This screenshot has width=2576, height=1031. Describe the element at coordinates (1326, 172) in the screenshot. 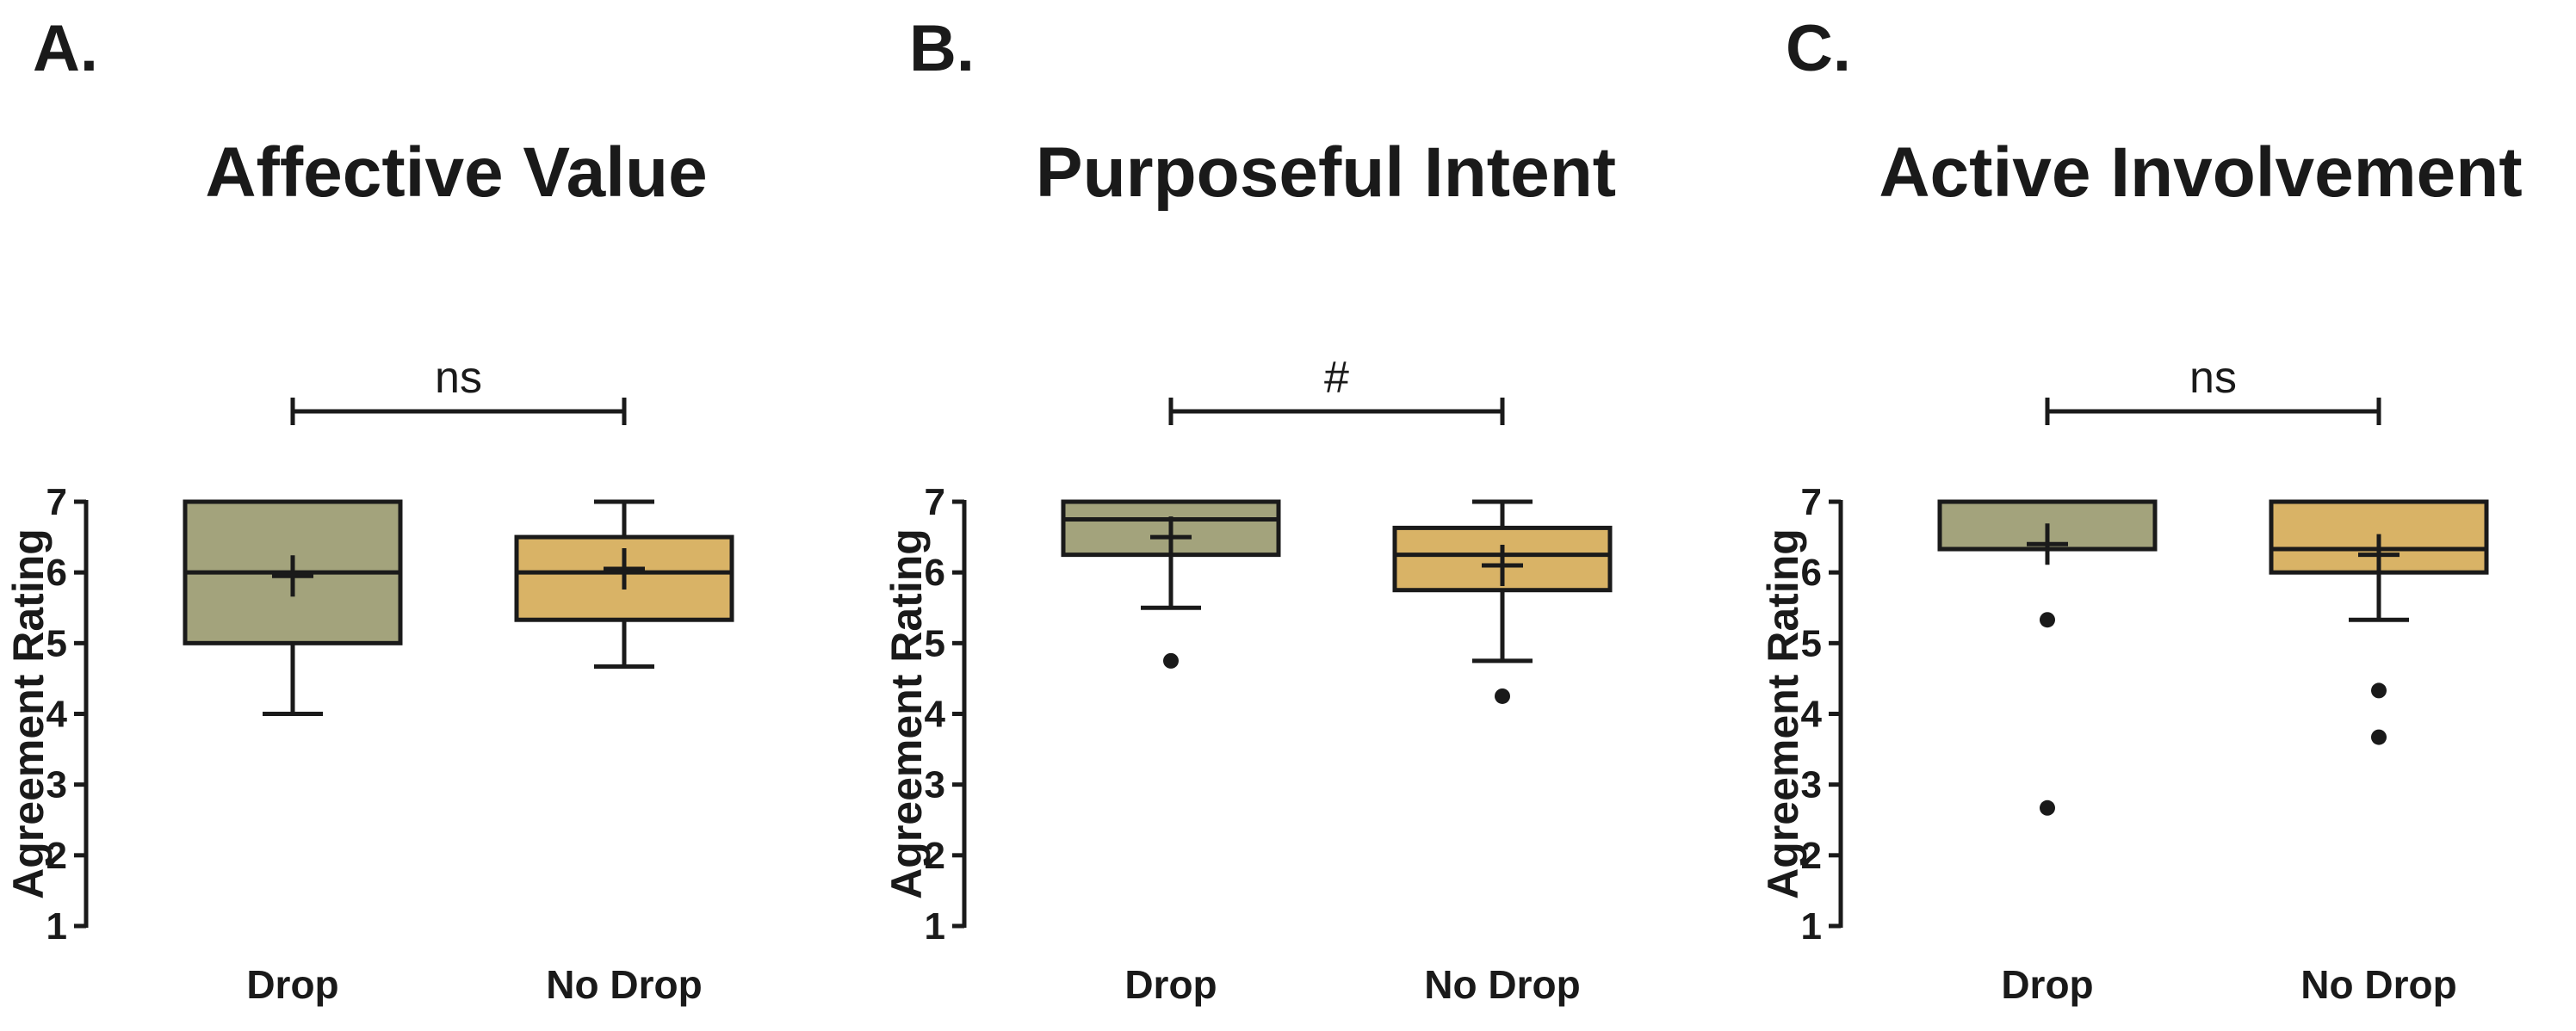

I see `panel-title: Purposeful Intent` at that location.